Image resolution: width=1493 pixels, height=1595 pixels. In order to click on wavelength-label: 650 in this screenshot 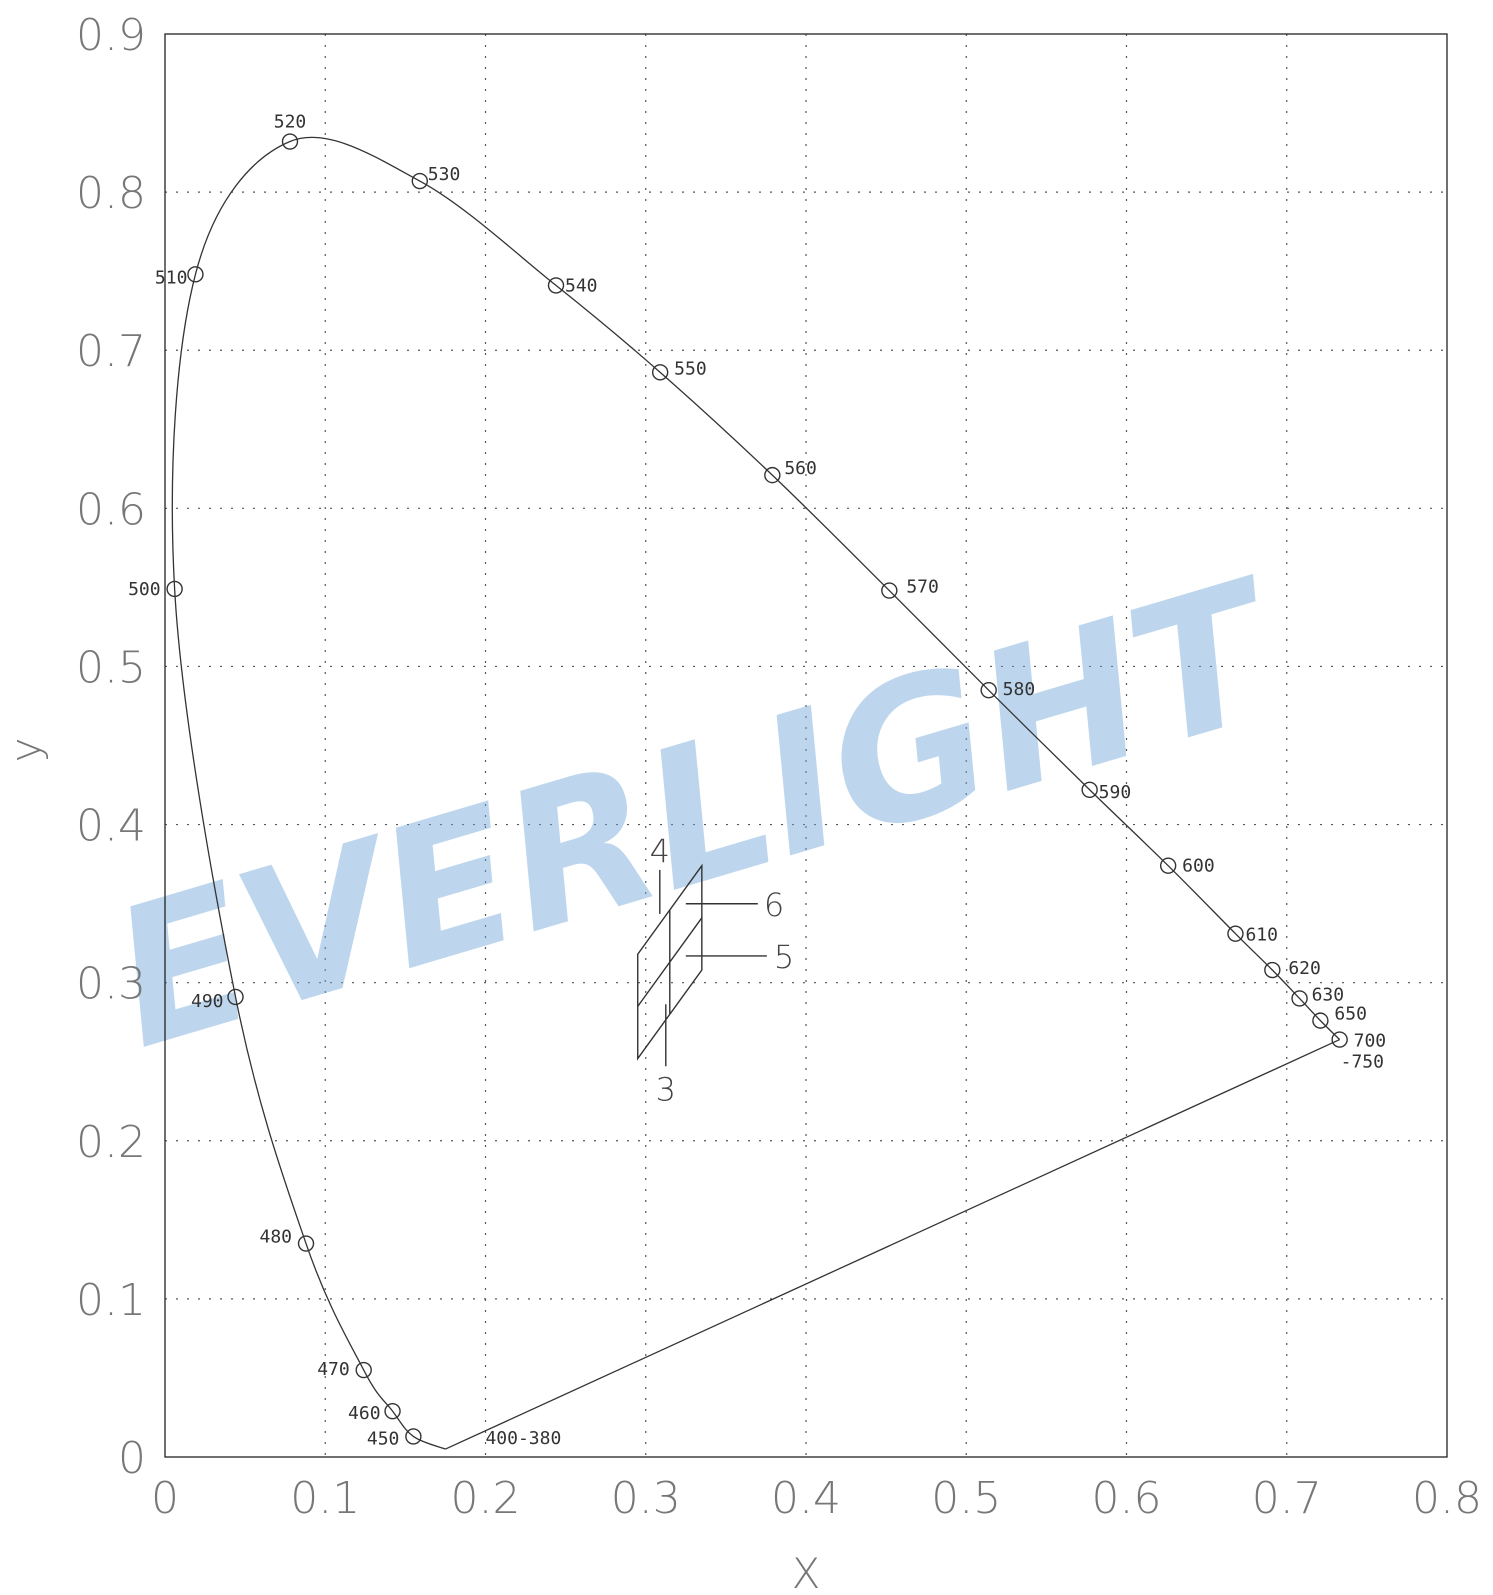, I will do `click(1350, 1014)`.